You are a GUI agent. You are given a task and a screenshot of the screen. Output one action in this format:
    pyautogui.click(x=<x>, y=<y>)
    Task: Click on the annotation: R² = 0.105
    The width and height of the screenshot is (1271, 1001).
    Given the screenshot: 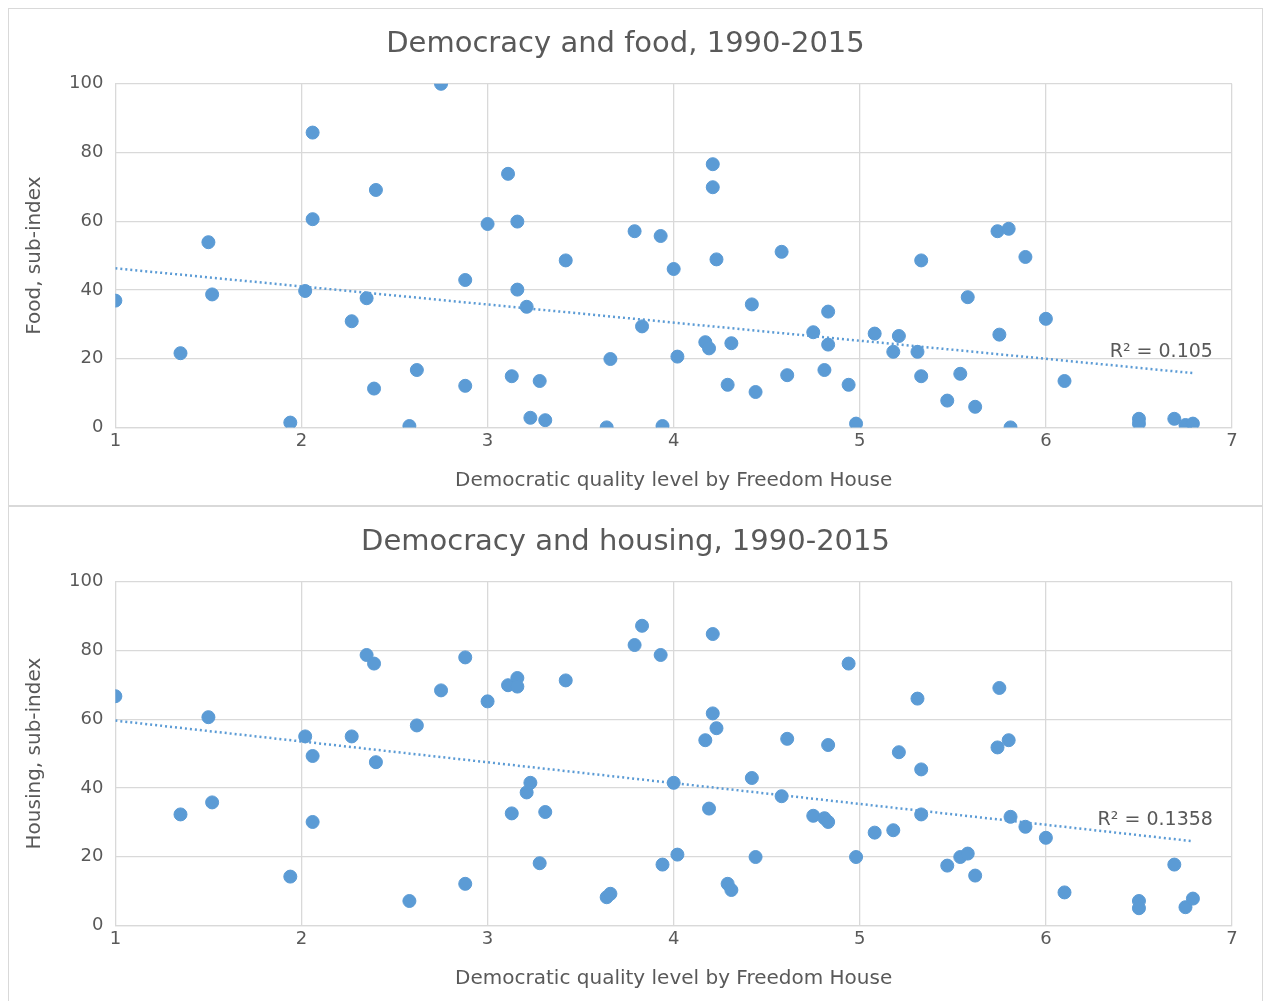 What is the action you would take?
    pyautogui.click(x=1161, y=349)
    